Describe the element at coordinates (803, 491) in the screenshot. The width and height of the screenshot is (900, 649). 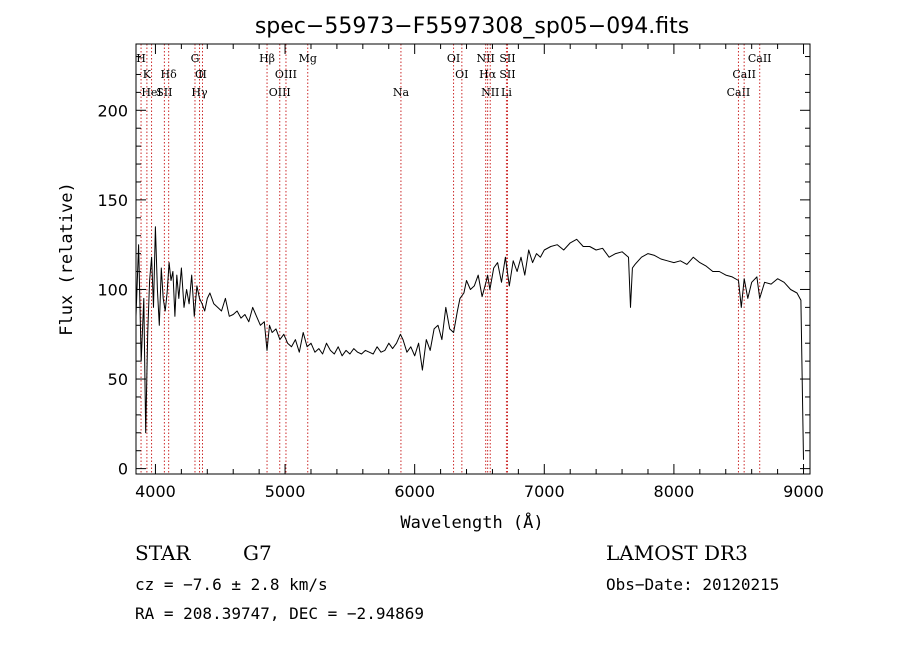
I see `x-tick-label-5: 9000` at that location.